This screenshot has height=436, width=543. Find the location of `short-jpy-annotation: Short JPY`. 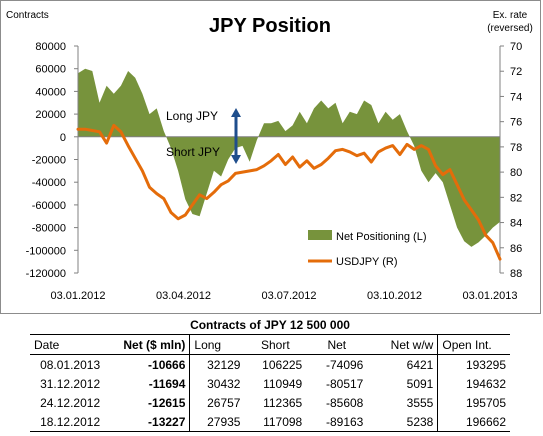

short-jpy-annotation: Short JPY is located at coordinates (193, 152).